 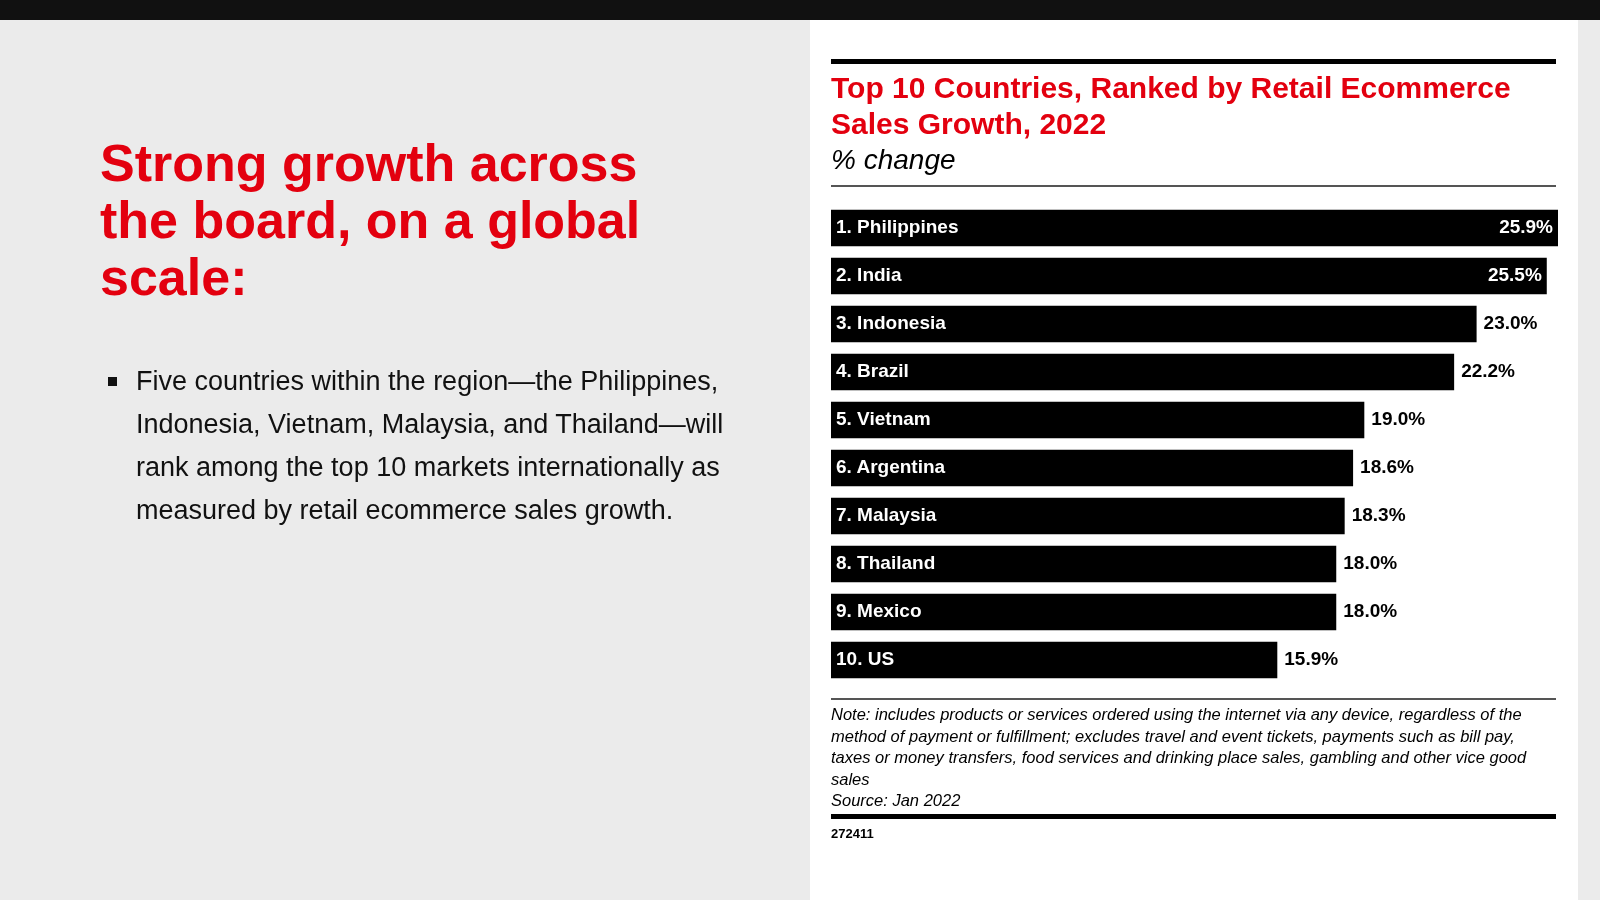 What do you see at coordinates (872, 371) in the screenshot?
I see `y-tick-label: 4. Brazil` at bounding box center [872, 371].